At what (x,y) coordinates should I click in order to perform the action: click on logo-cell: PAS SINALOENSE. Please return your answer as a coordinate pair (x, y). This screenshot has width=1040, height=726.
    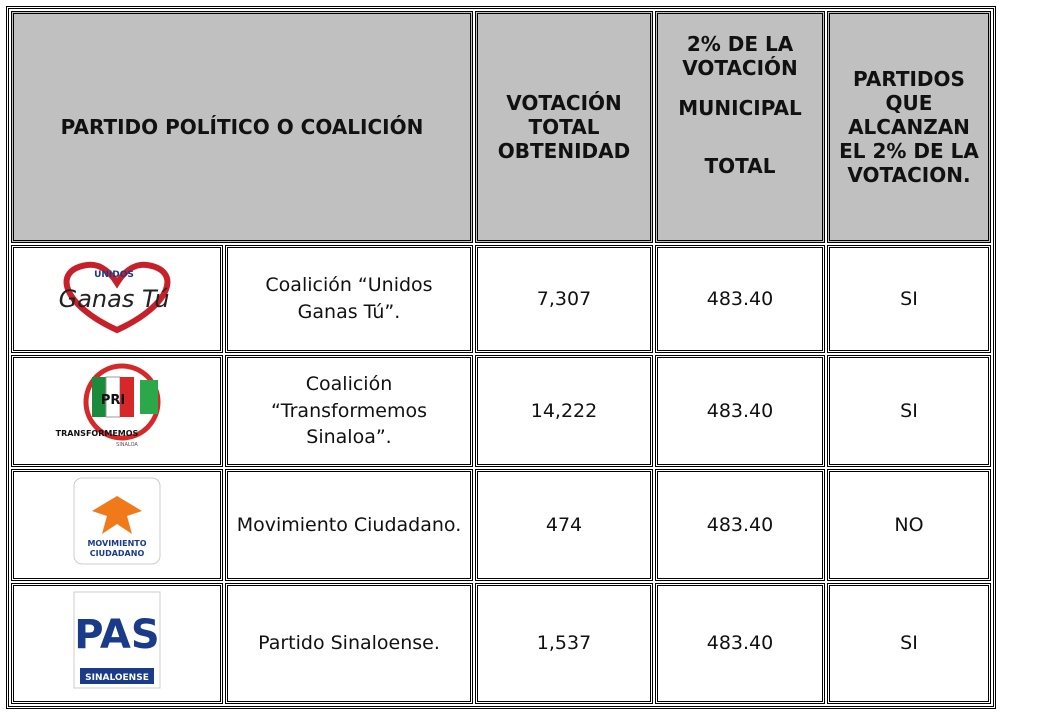
    Looking at the image, I should click on (117, 643).